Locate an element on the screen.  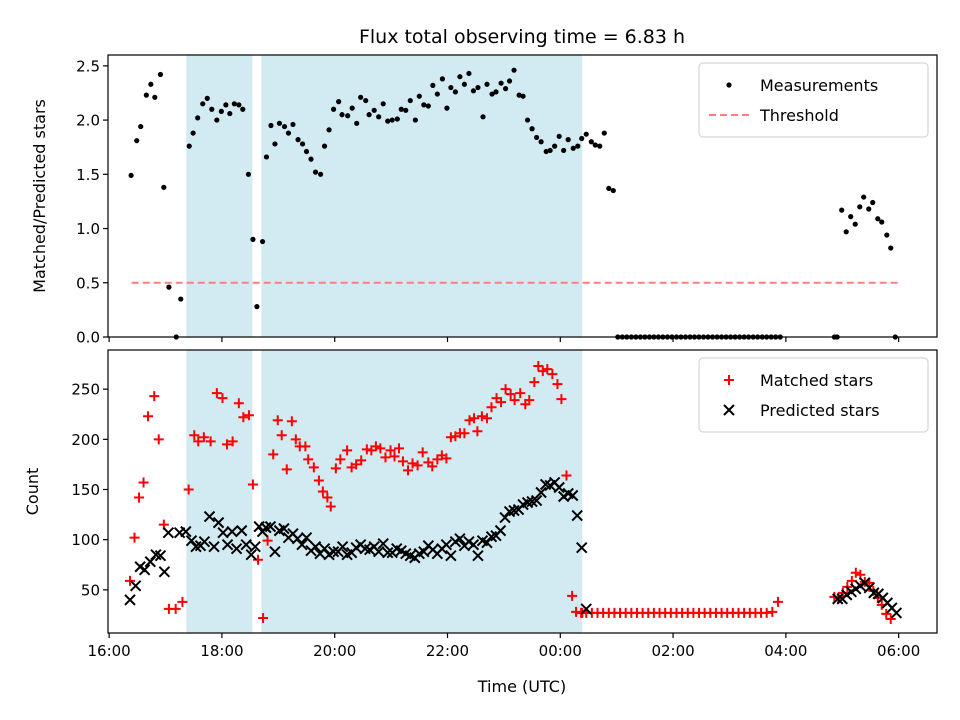
bottom-y-axis-label: Count is located at coordinates (32, 492).